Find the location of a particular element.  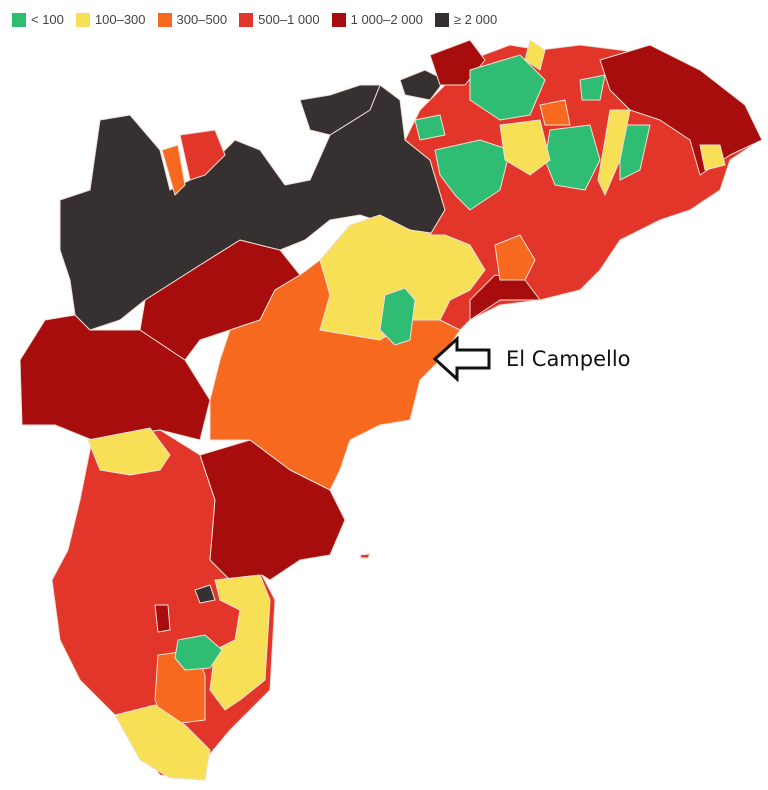

legend-item-100-300: 100–300 is located at coordinates (110, 19).